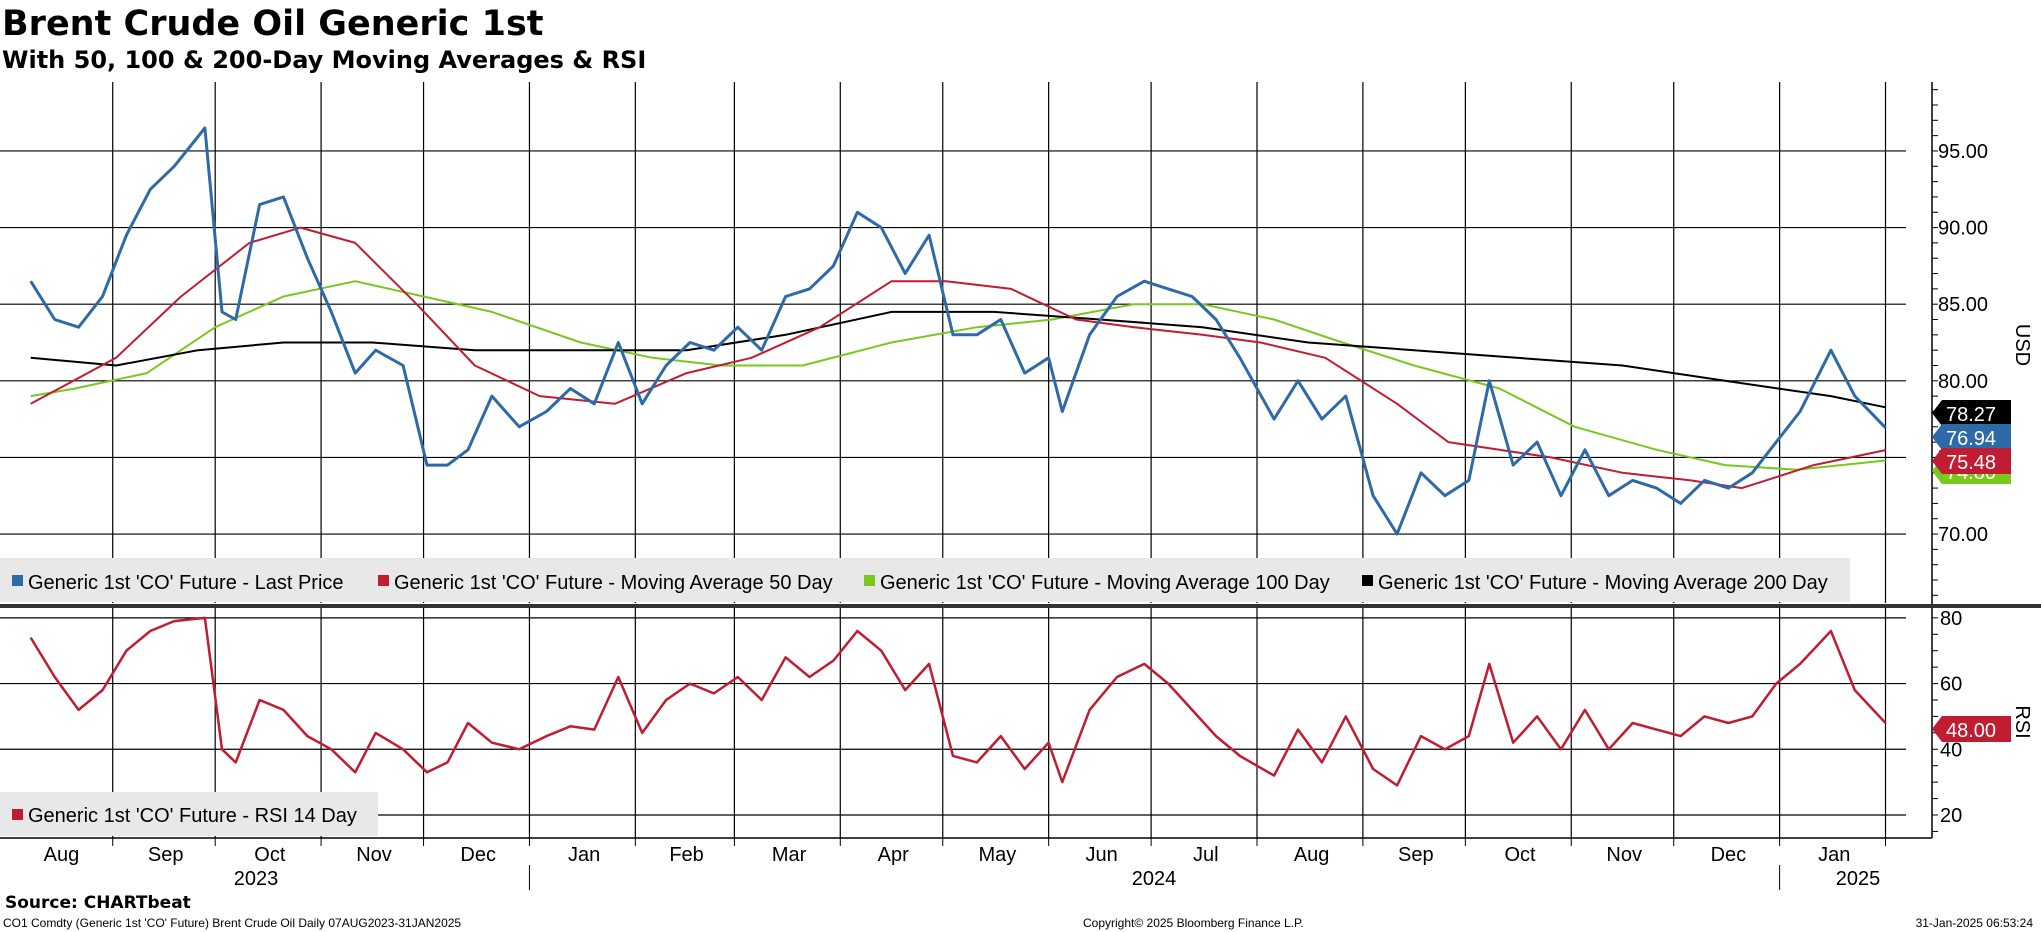  What do you see at coordinates (2022, 345) in the screenshot?
I see `y-axis-title-usd: USD` at bounding box center [2022, 345].